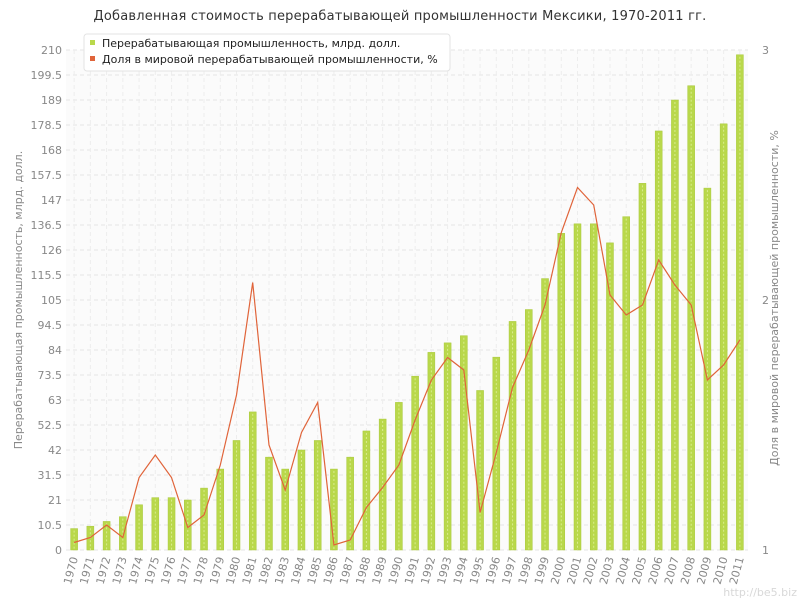 Image resolution: width=800 pixels, height=600 pixels. I want to click on y2-tick-label: 1, so click(765, 550).